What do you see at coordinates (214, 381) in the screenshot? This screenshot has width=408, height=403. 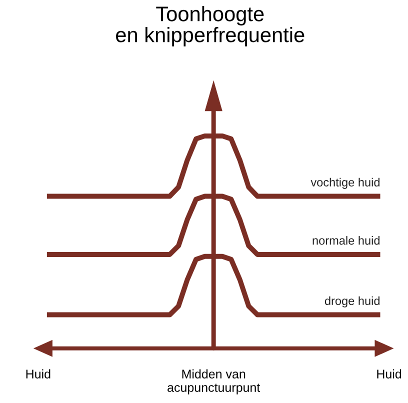 I see `x-tick-label: Midden van acupunctuurpunt` at bounding box center [214, 381].